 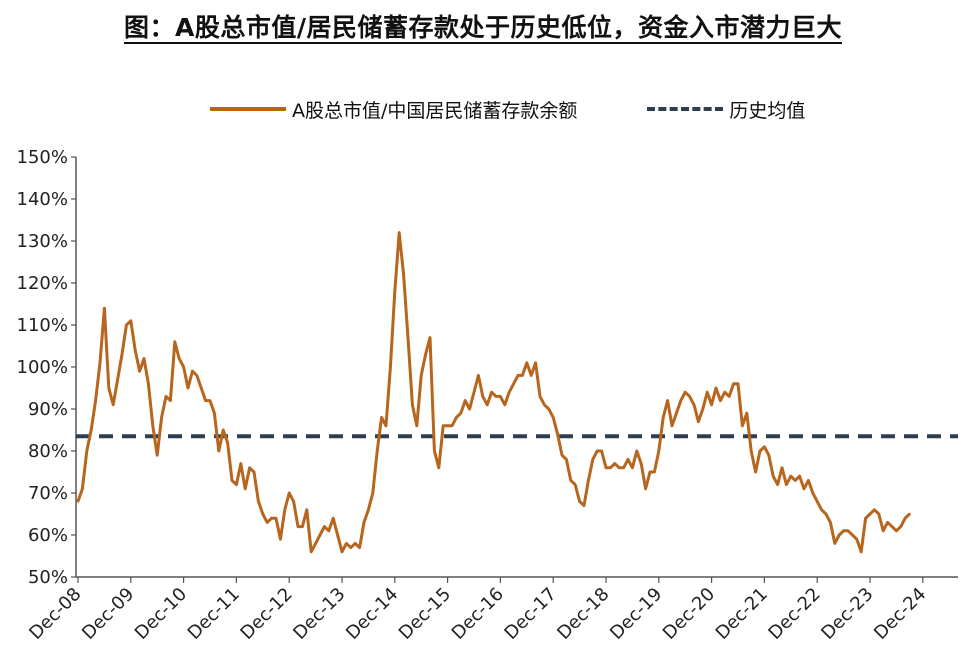 What do you see at coordinates (48, 577) in the screenshot?
I see `y-tick-label: 50%` at bounding box center [48, 577].